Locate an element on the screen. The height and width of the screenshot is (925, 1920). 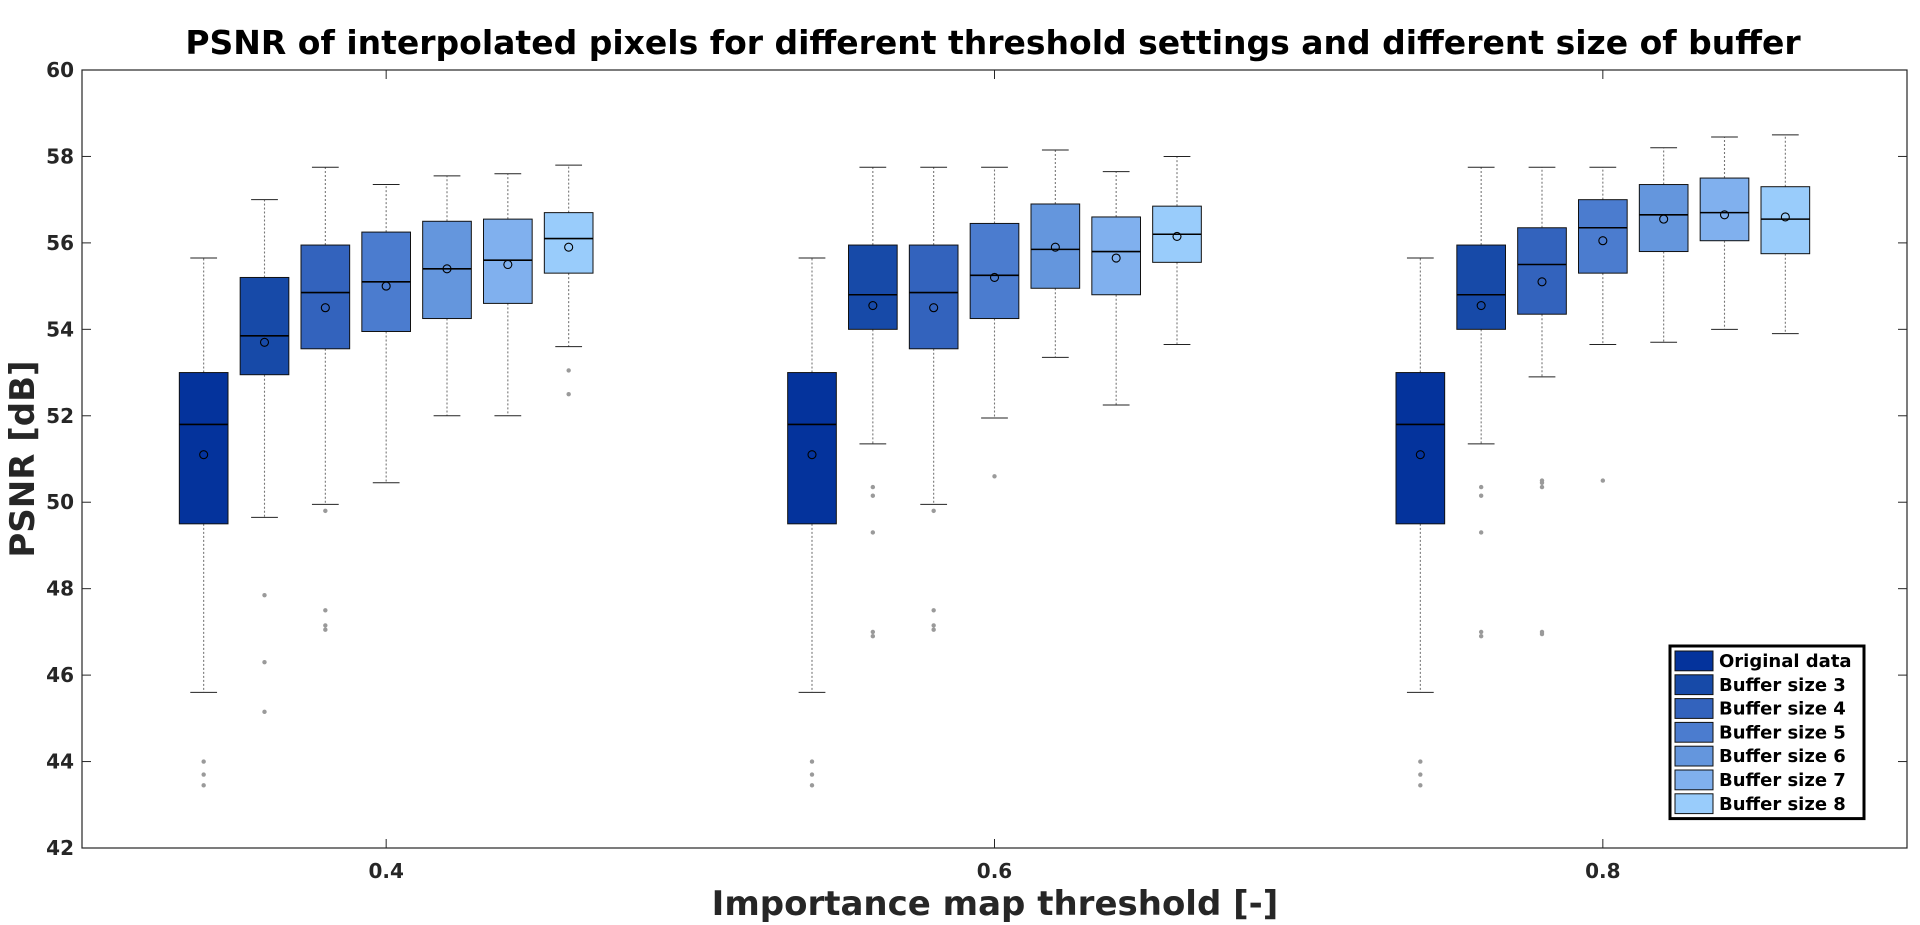
y-tick-label: 54 is located at coordinates (60, 329).